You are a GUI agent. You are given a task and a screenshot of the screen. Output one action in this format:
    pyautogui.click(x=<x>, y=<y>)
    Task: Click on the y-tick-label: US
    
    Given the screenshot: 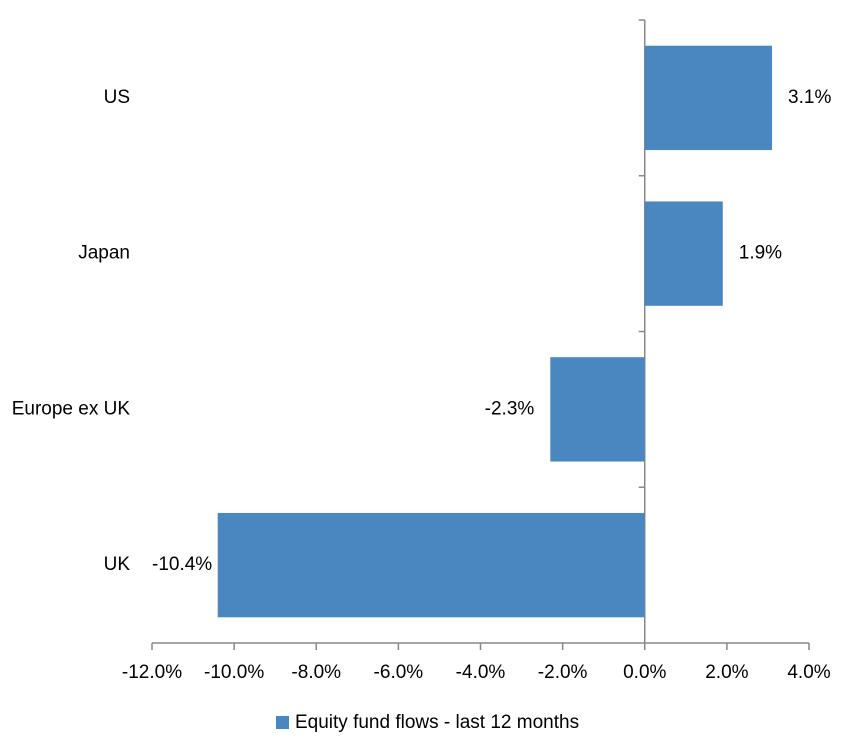 What is the action you would take?
    pyautogui.click(x=117, y=97)
    